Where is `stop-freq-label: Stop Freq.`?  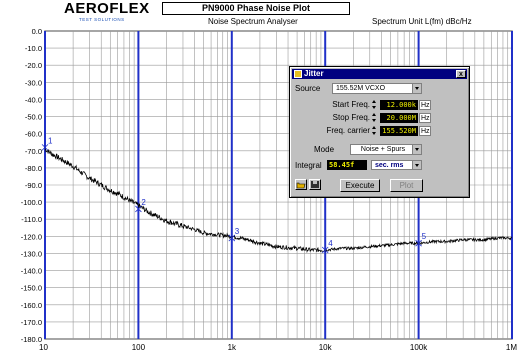
stop-freq-label: Stop Freq. is located at coordinates (351, 117).